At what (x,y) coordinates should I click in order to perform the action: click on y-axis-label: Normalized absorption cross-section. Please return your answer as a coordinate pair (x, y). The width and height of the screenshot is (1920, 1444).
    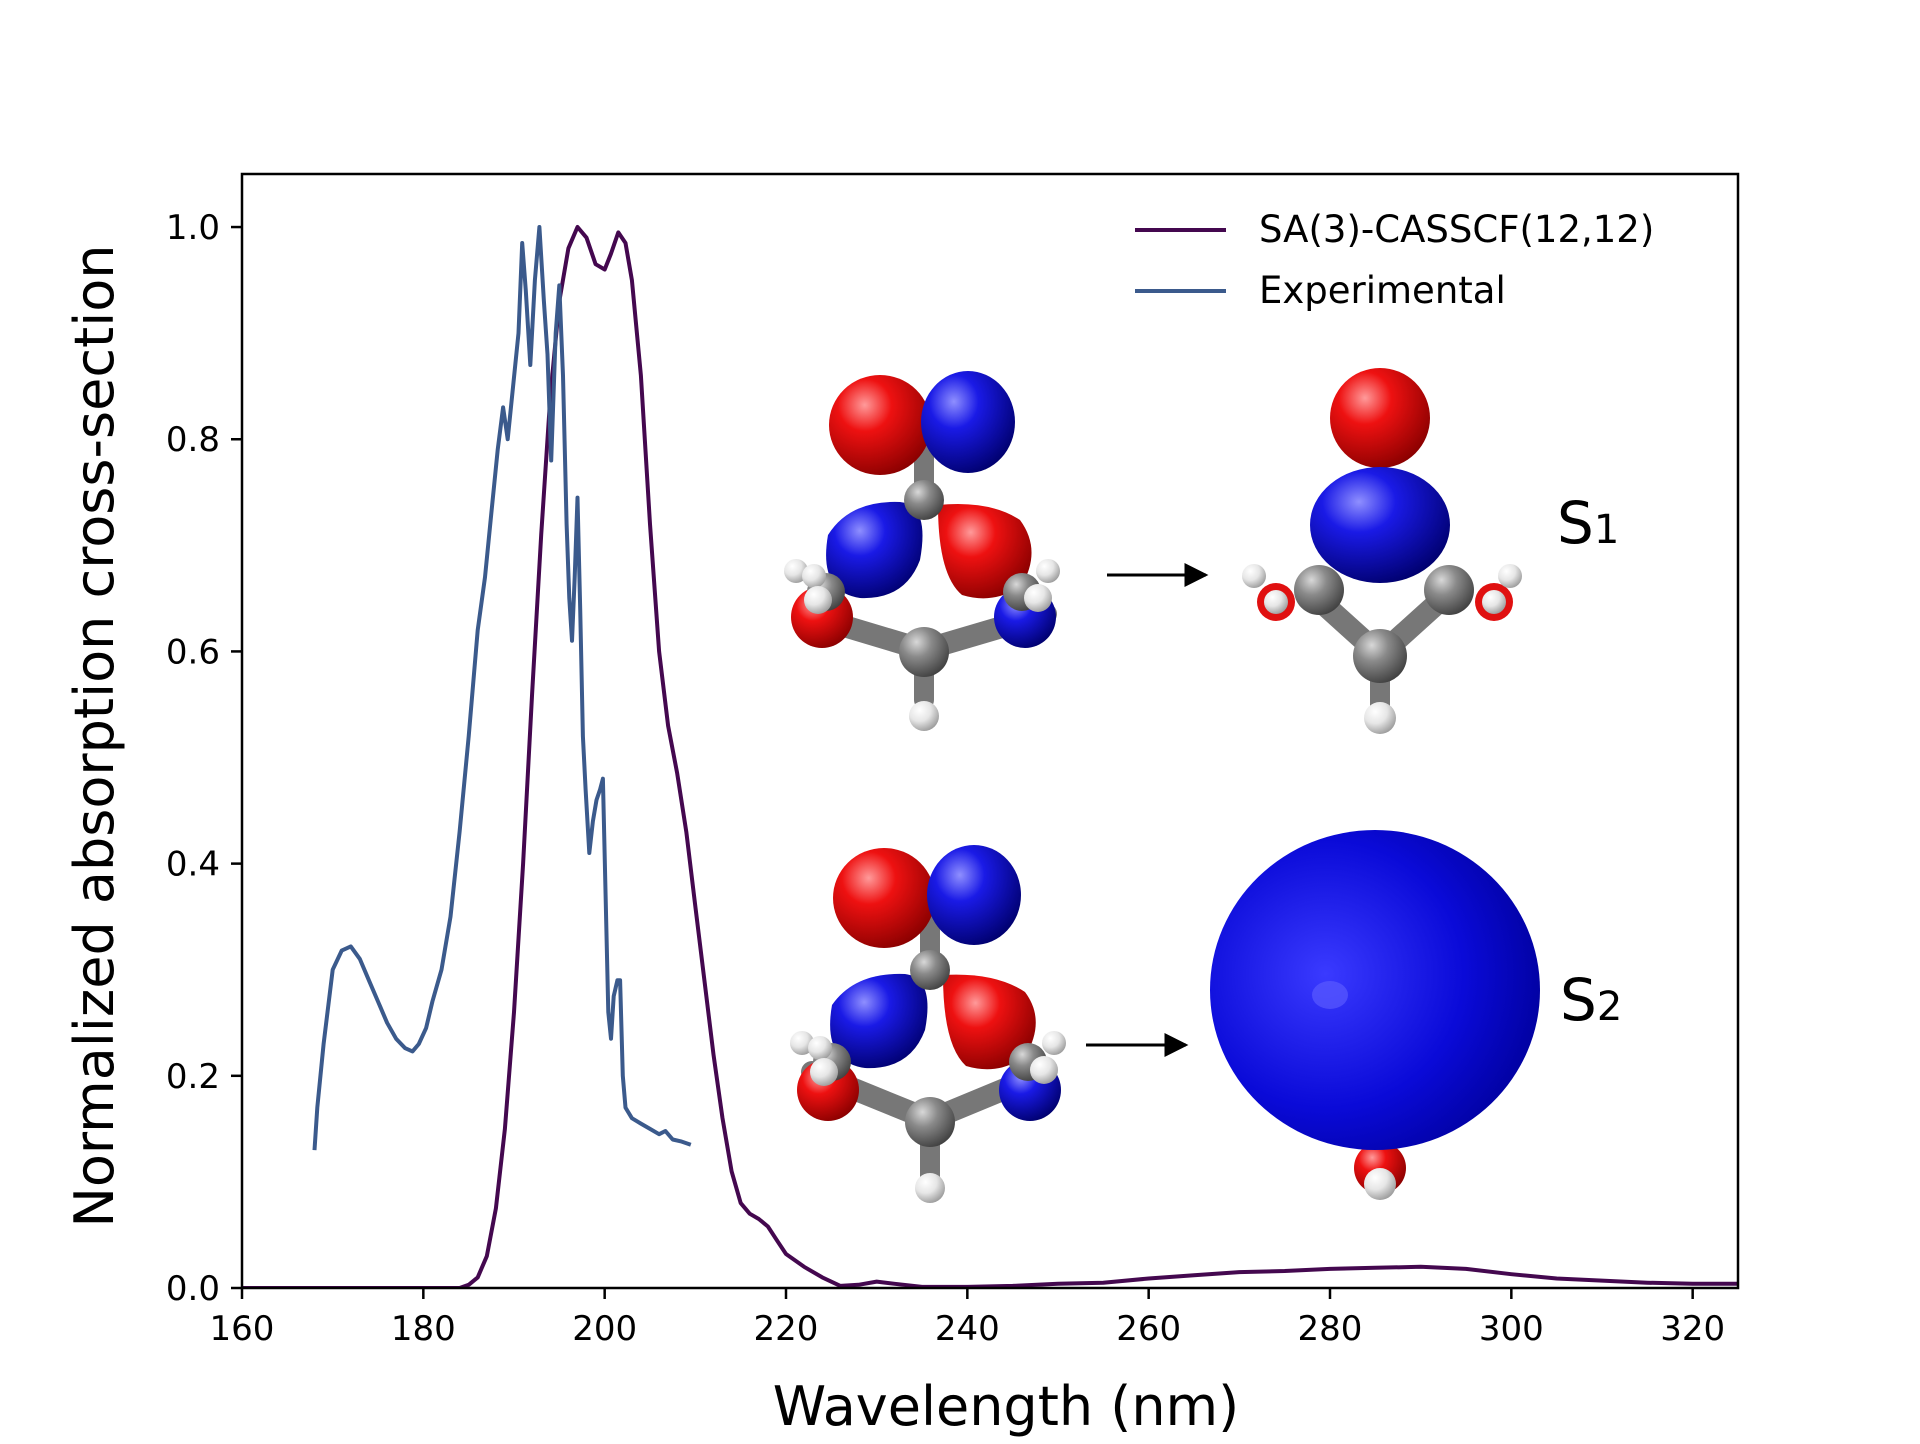
    Looking at the image, I should click on (94, 736).